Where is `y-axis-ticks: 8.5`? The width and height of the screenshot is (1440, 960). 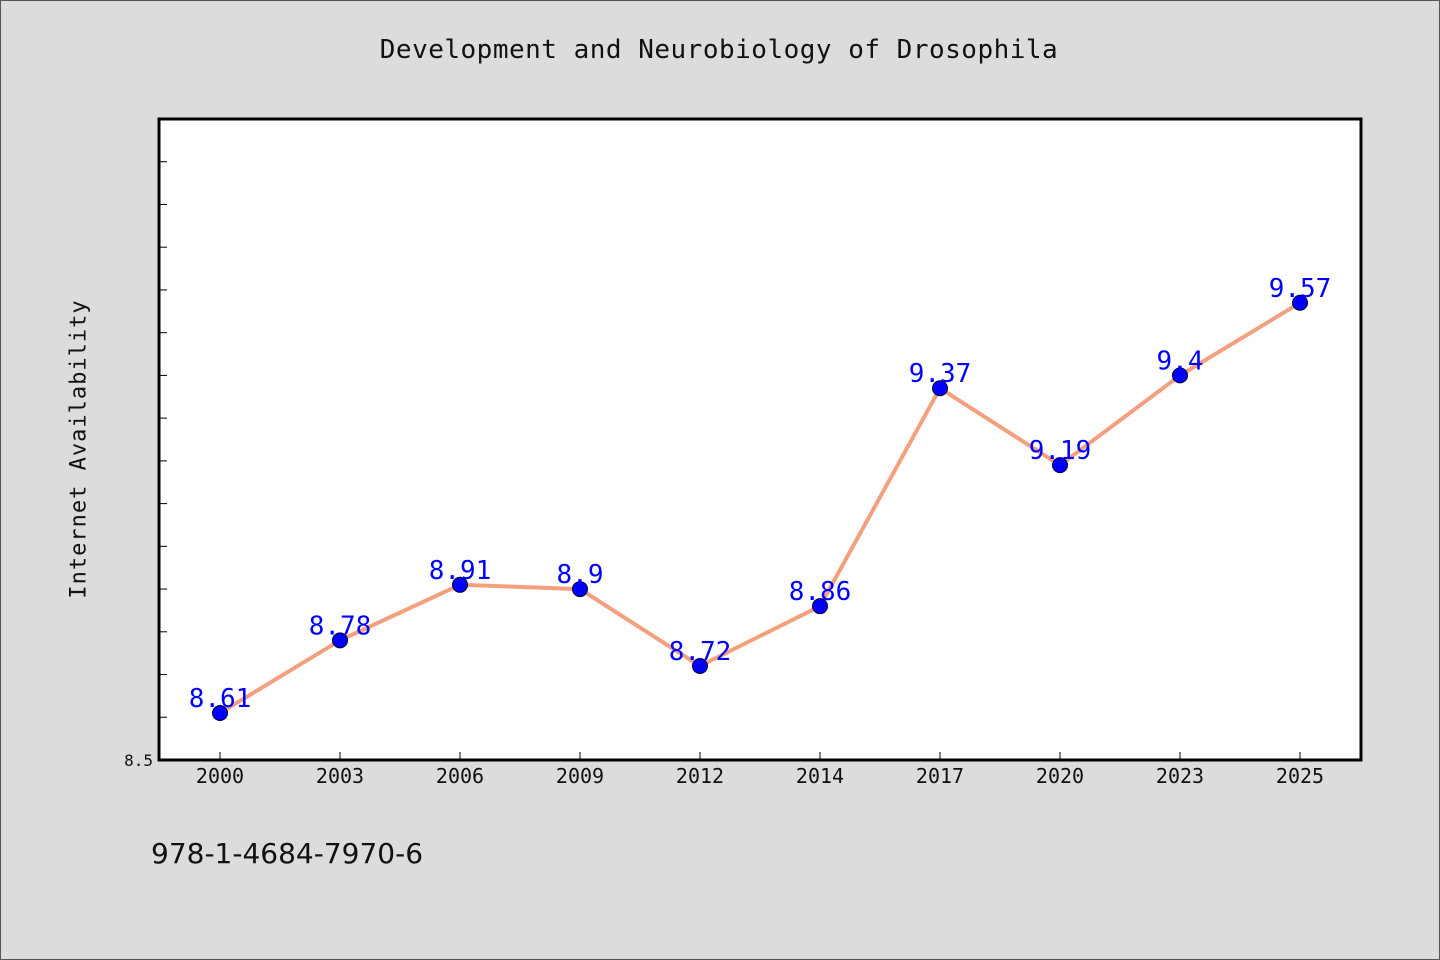 y-axis-ticks: 8.5 is located at coordinates (145, 465).